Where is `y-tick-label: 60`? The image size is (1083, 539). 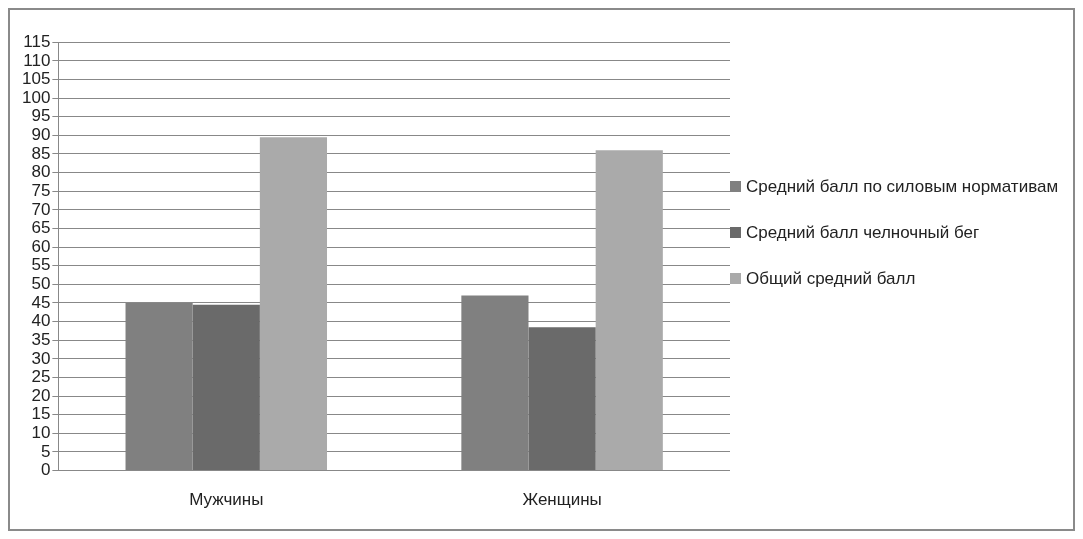 y-tick-label: 60 is located at coordinates (41, 246).